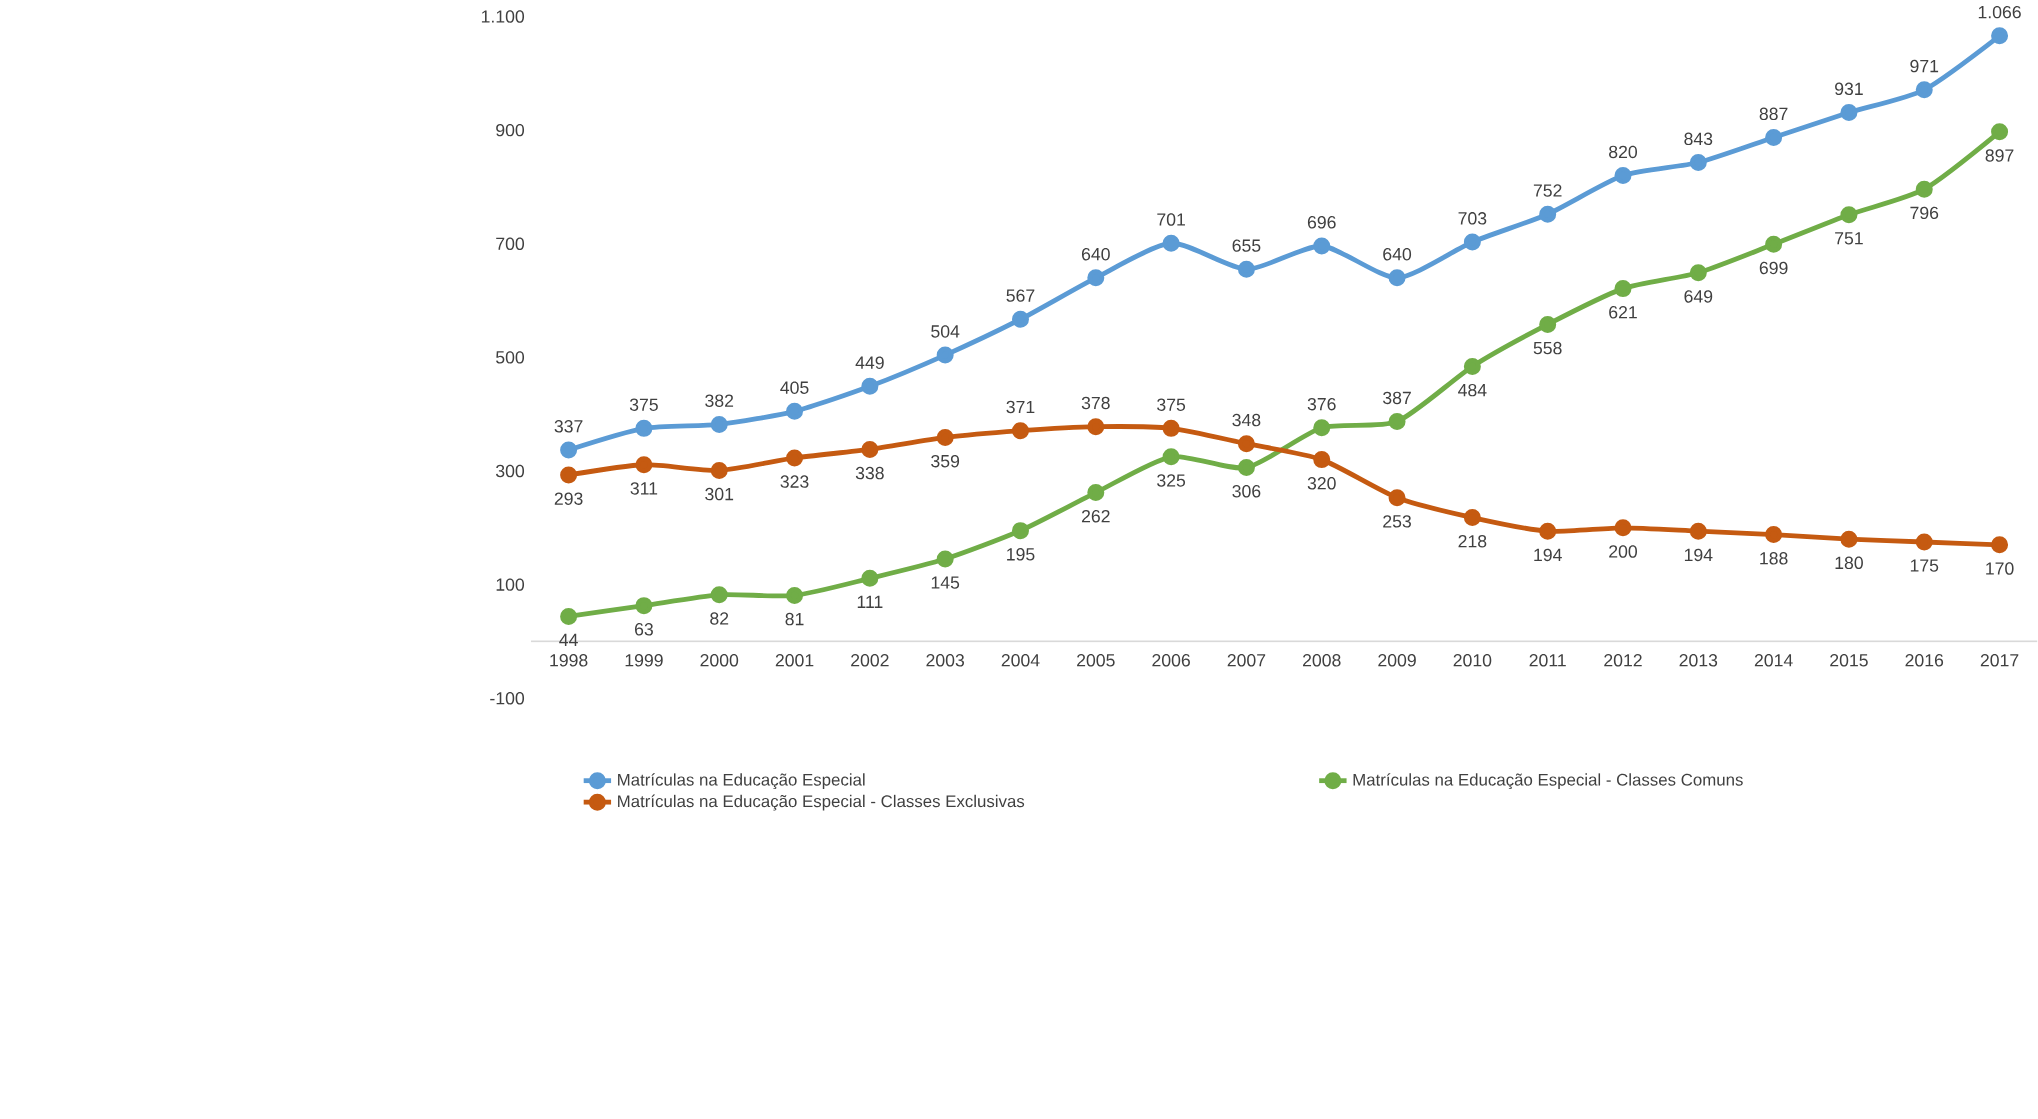 This screenshot has width=2038, height=1119. What do you see at coordinates (1999, 155) in the screenshot?
I see `data-label: 897` at bounding box center [1999, 155].